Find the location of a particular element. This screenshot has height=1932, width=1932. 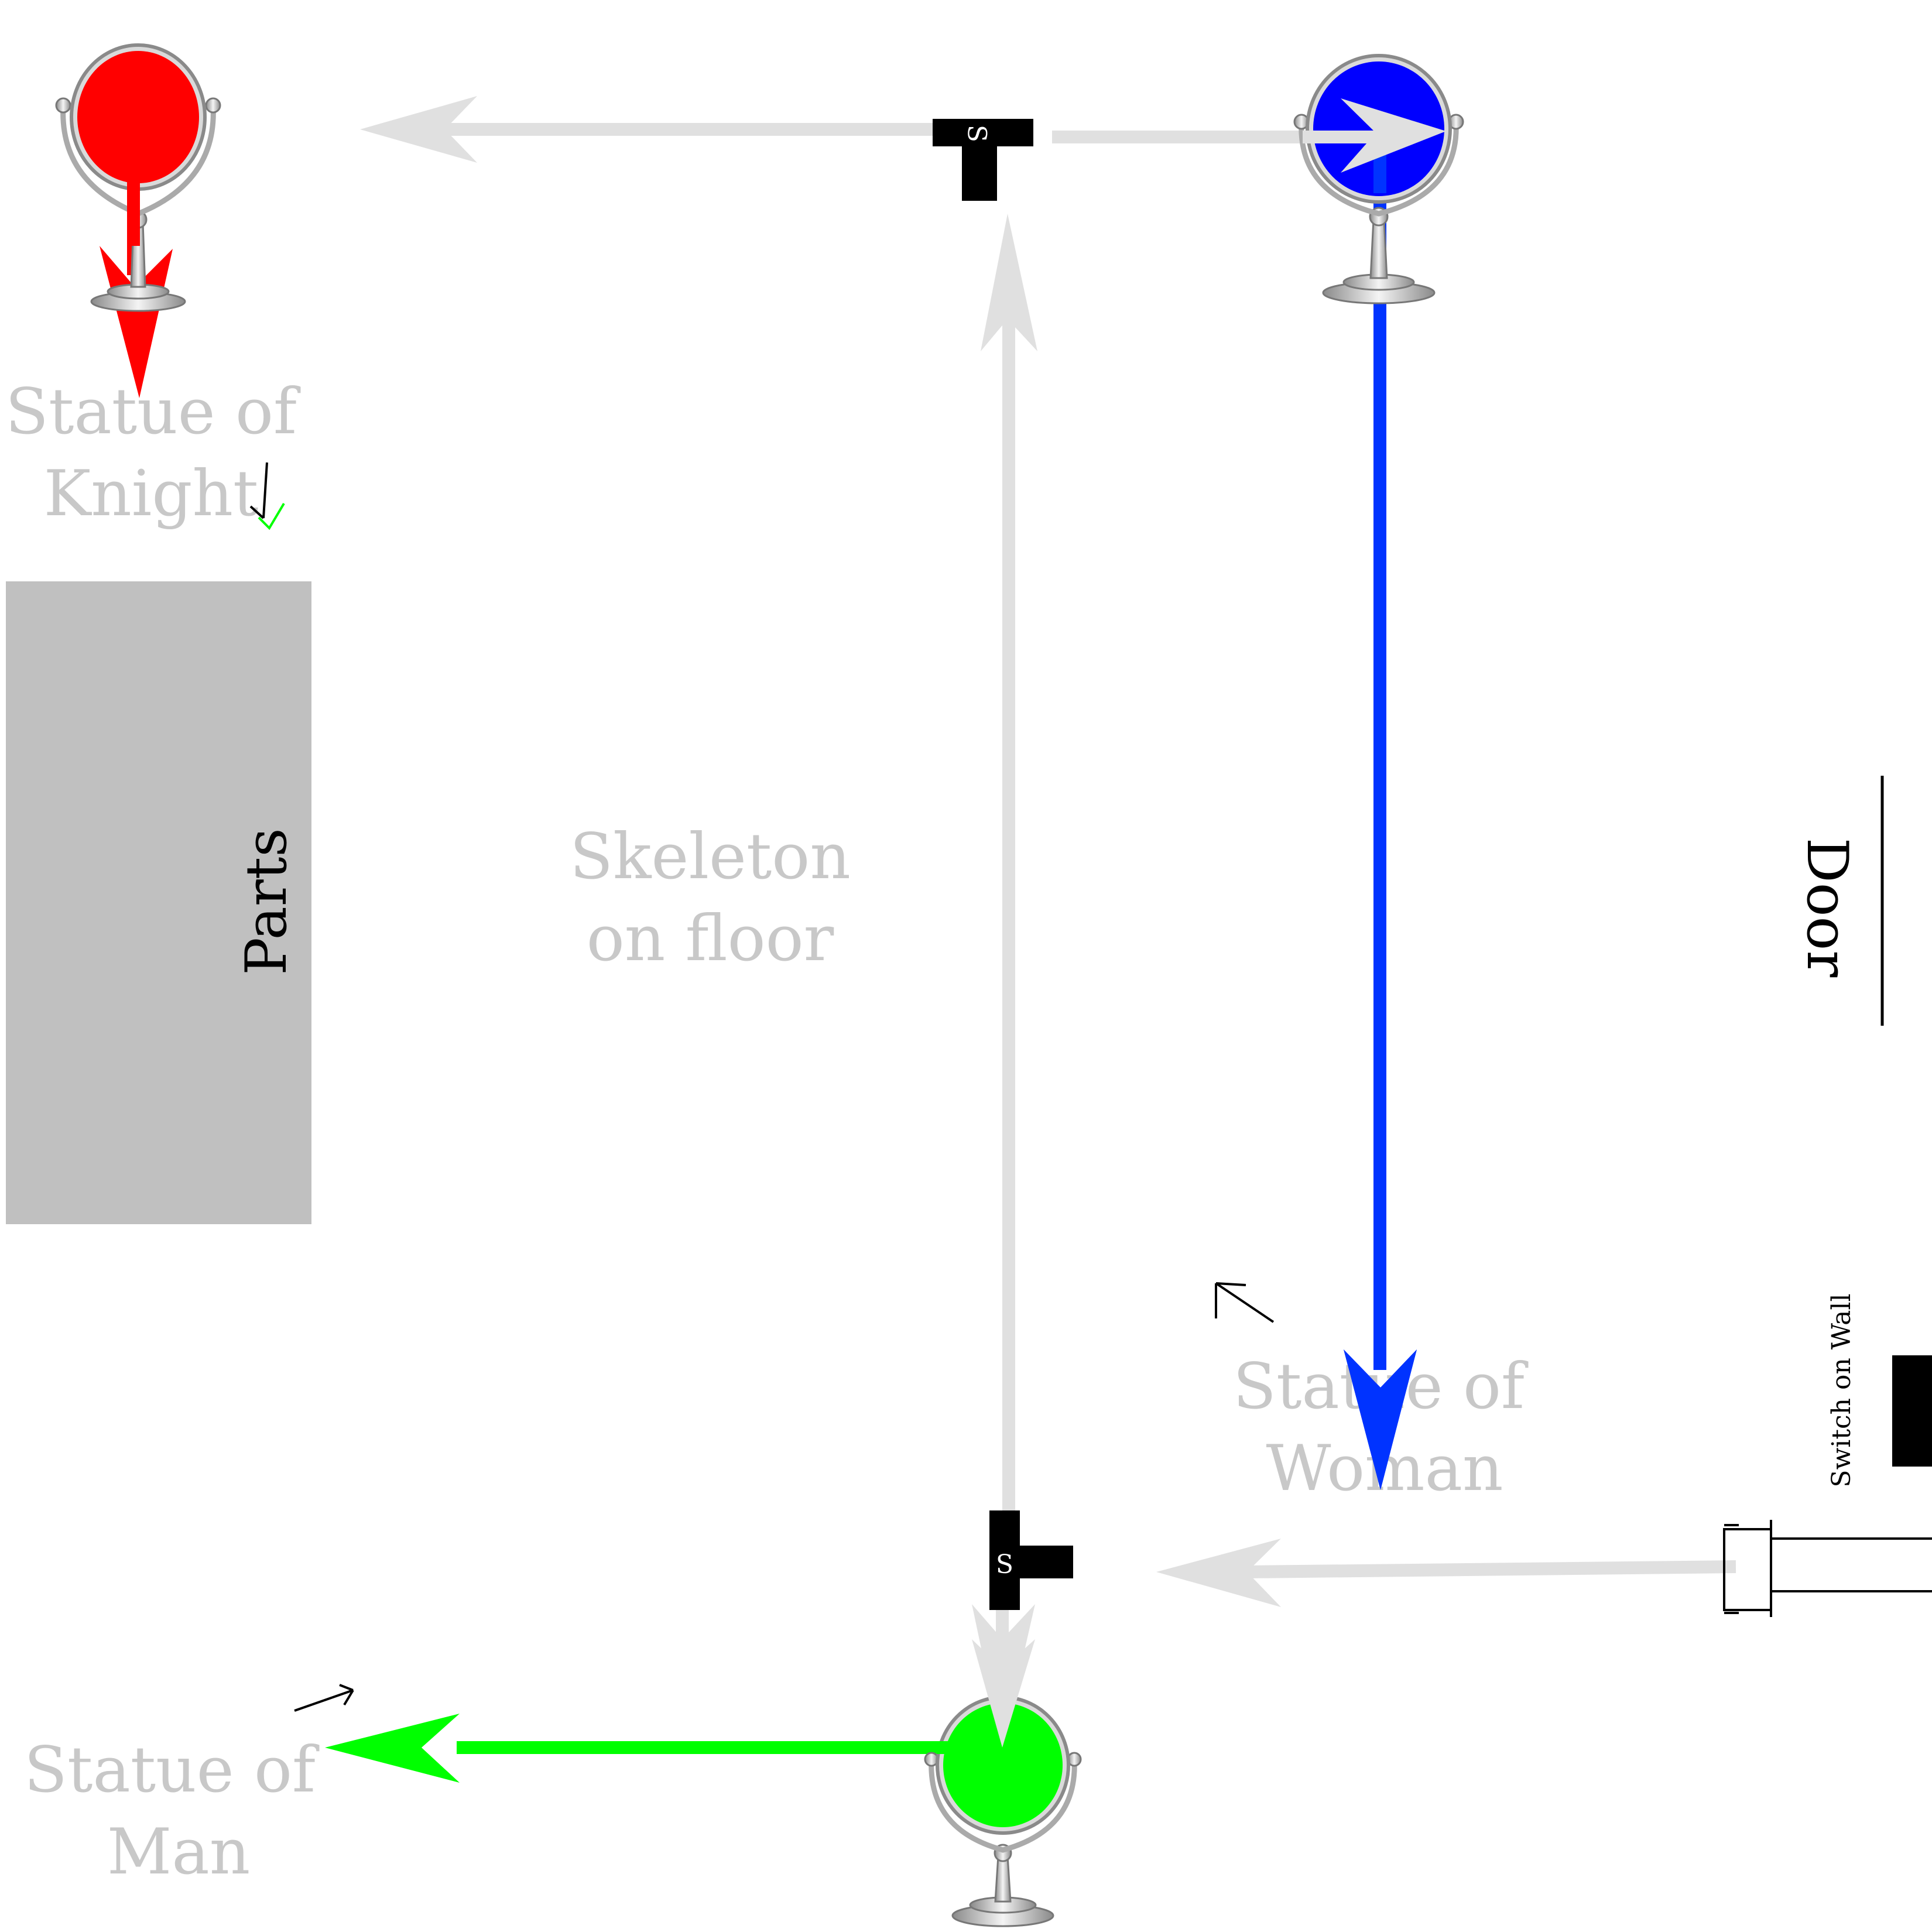

blue-beam is located at coordinates (1380, 818).